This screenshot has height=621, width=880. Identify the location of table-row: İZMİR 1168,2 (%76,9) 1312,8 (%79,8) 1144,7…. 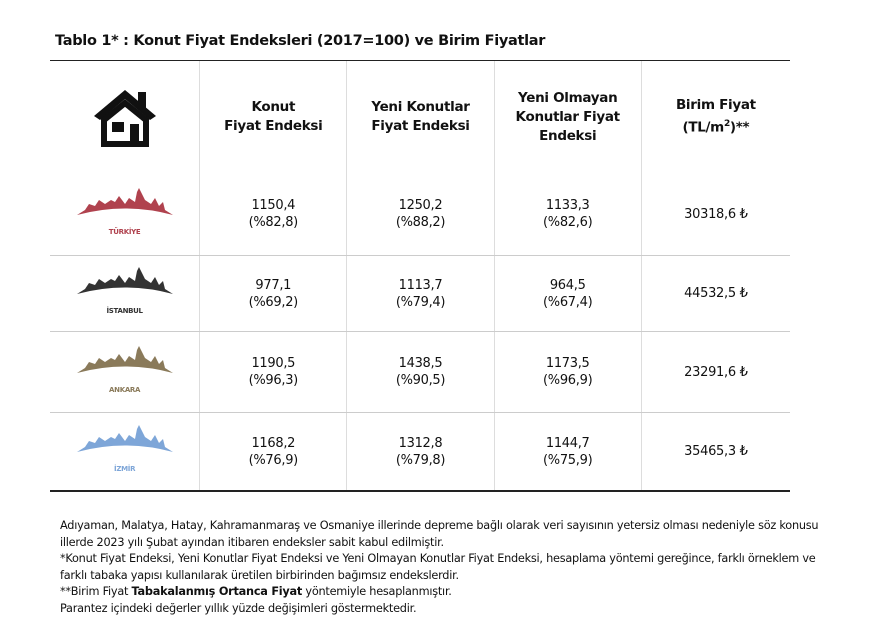
(420, 451).